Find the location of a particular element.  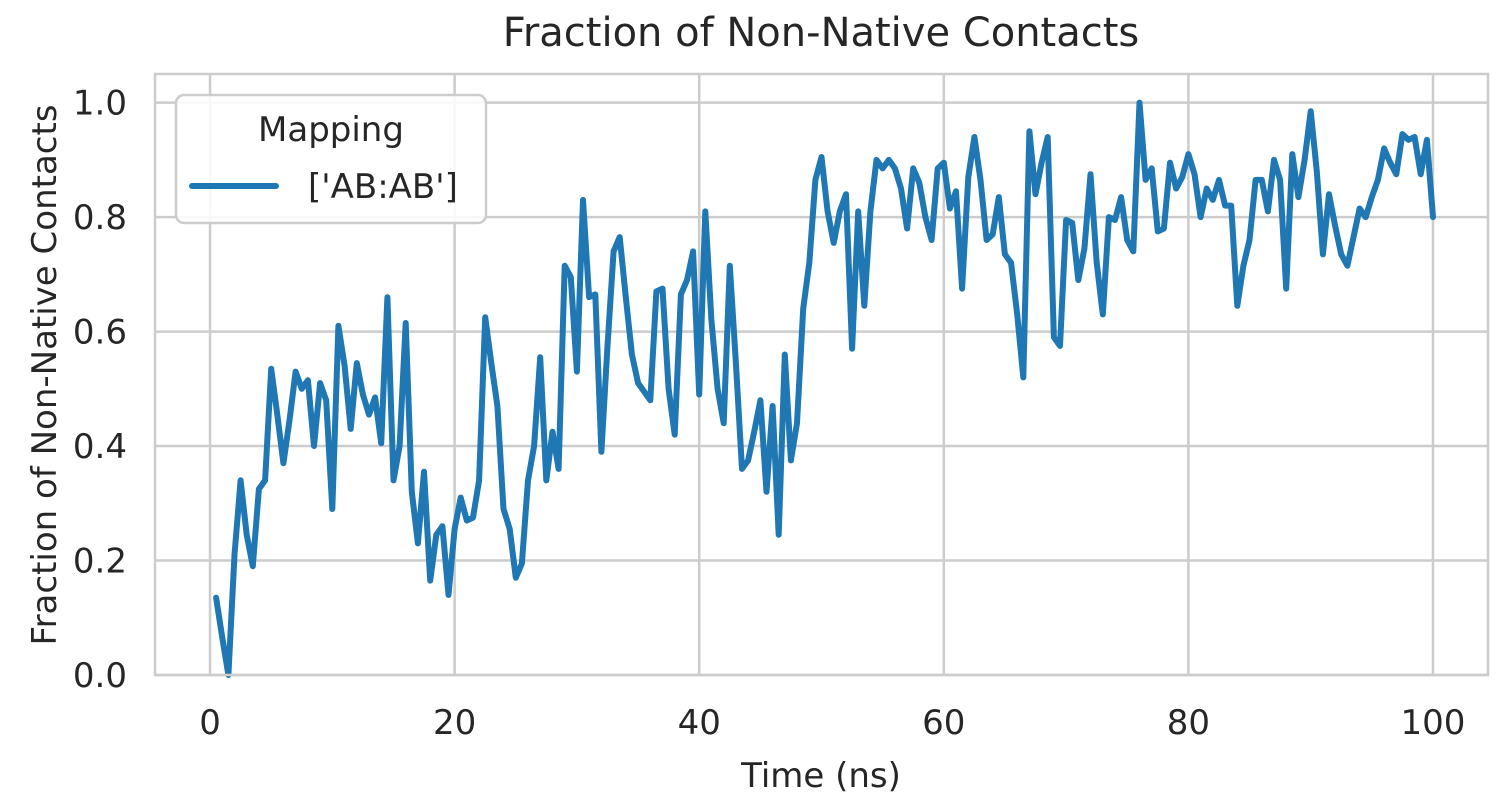

x-axis-label: Time (ns) is located at coordinates (820, 776).